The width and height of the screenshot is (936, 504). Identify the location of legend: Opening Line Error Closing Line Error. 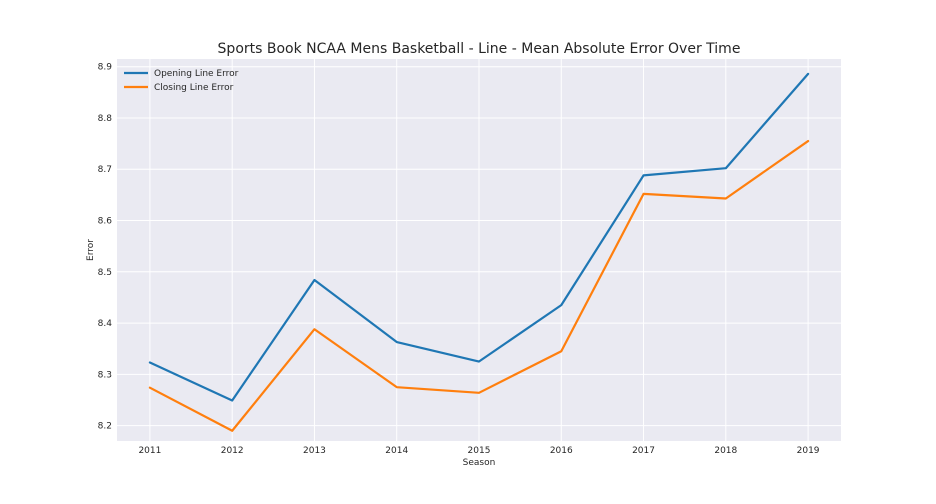
(181, 81).